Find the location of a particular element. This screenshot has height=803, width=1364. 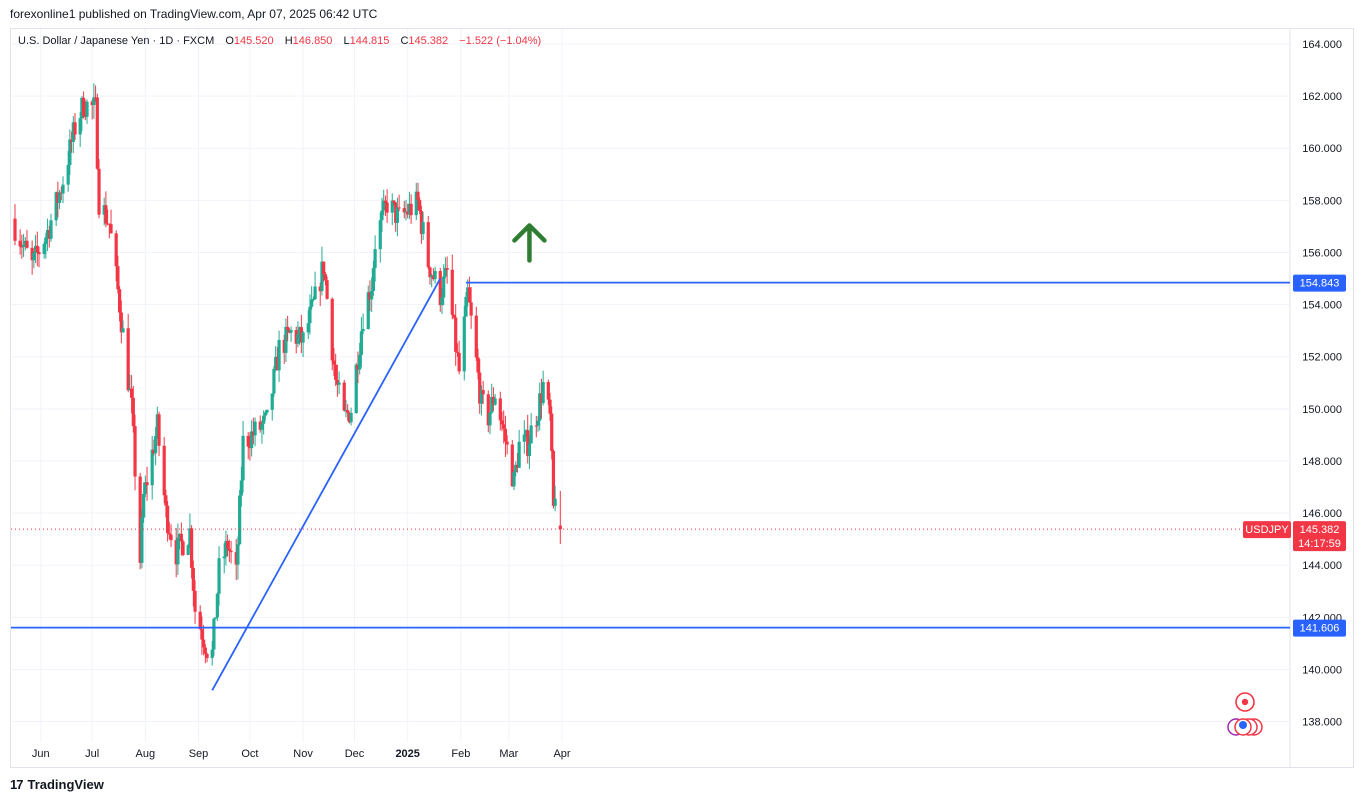

trend-line is located at coordinates (326, 484).